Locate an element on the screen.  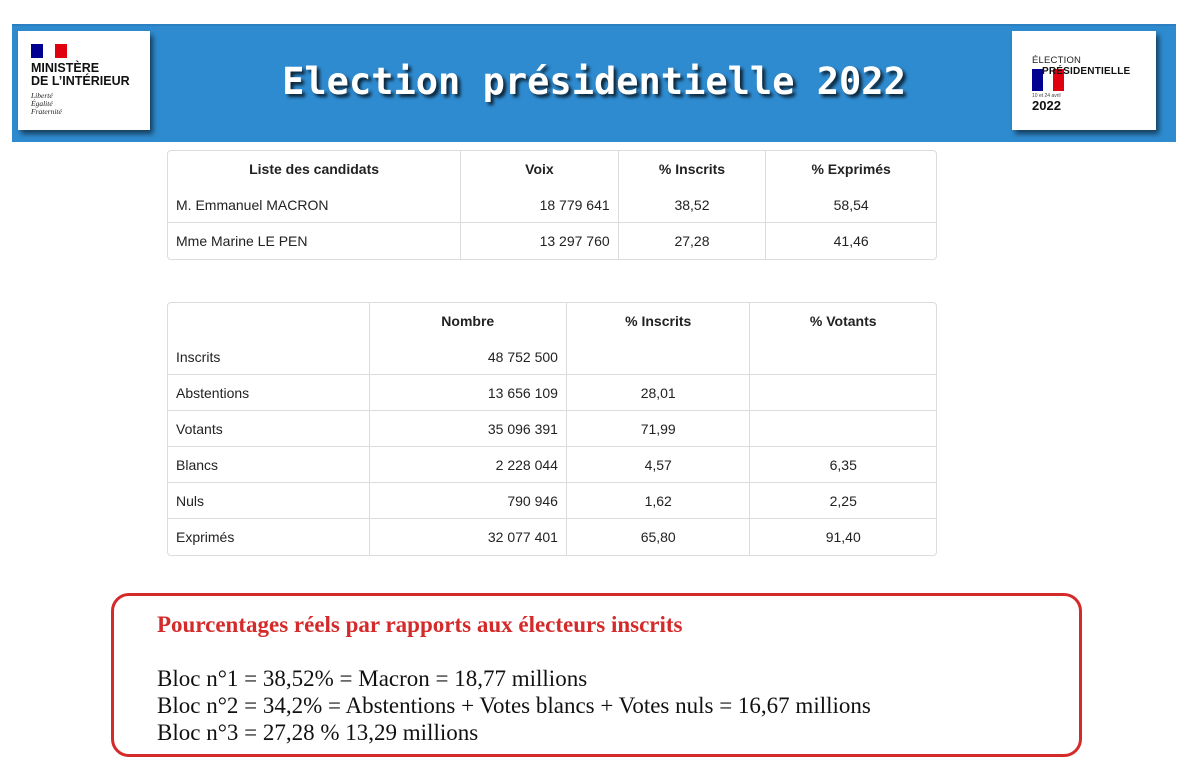
stat-pct-votants: 6,35 is located at coordinates (843, 465).